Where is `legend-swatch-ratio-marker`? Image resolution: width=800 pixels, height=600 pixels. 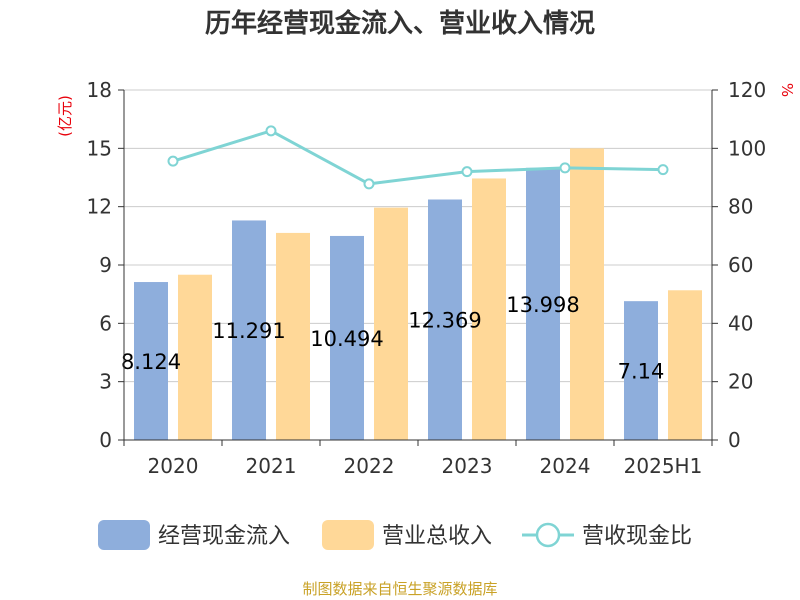 legend-swatch-ratio-marker is located at coordinates (548, 535).